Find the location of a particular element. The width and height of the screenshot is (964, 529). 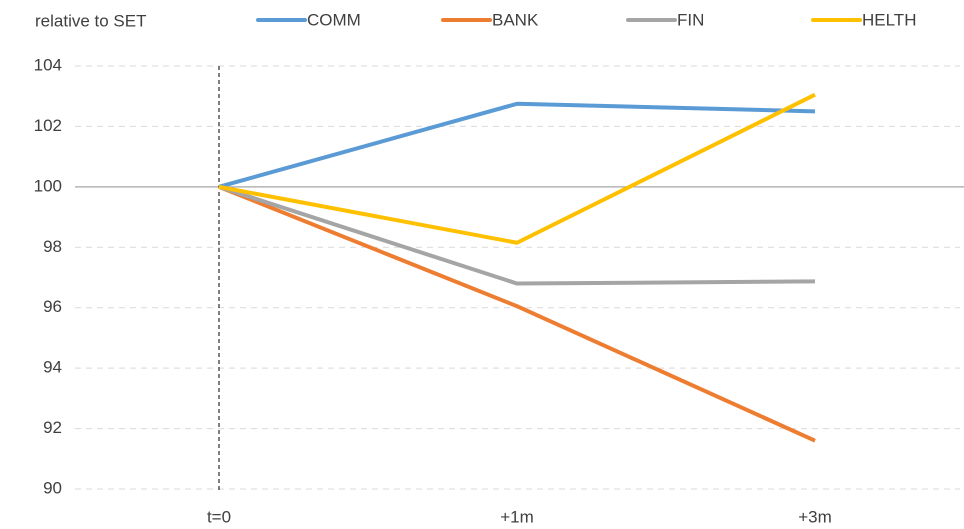

y-tick-label: 90 is located at coordinates (52, 487).